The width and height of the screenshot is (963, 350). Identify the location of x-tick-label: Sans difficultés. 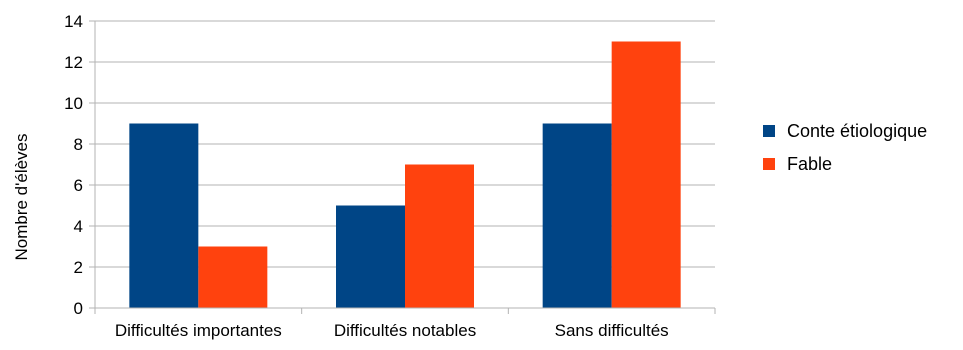
(612, 330).